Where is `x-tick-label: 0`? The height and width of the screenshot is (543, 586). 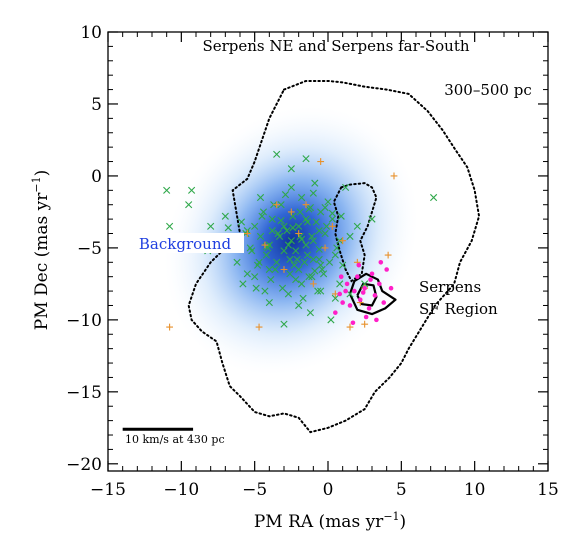
x-tick-label: 0 is located at coordinates (328, 490).